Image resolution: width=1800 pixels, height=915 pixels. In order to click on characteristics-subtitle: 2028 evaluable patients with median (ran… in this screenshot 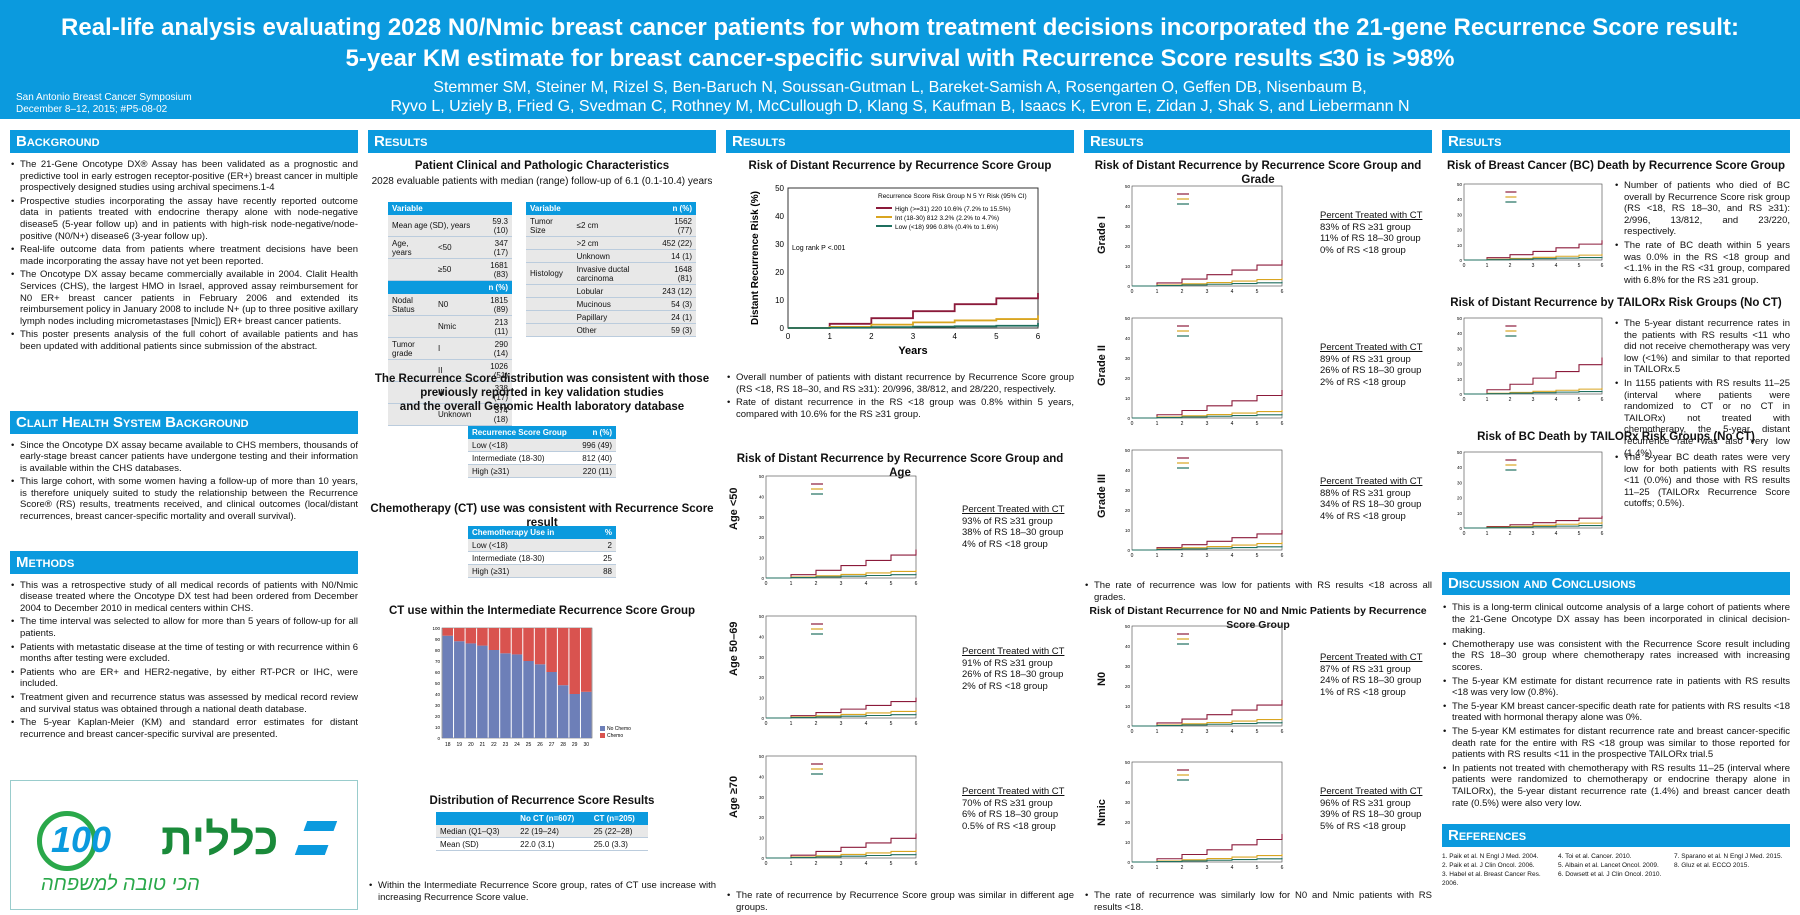, I will do `click(542, 181)`.